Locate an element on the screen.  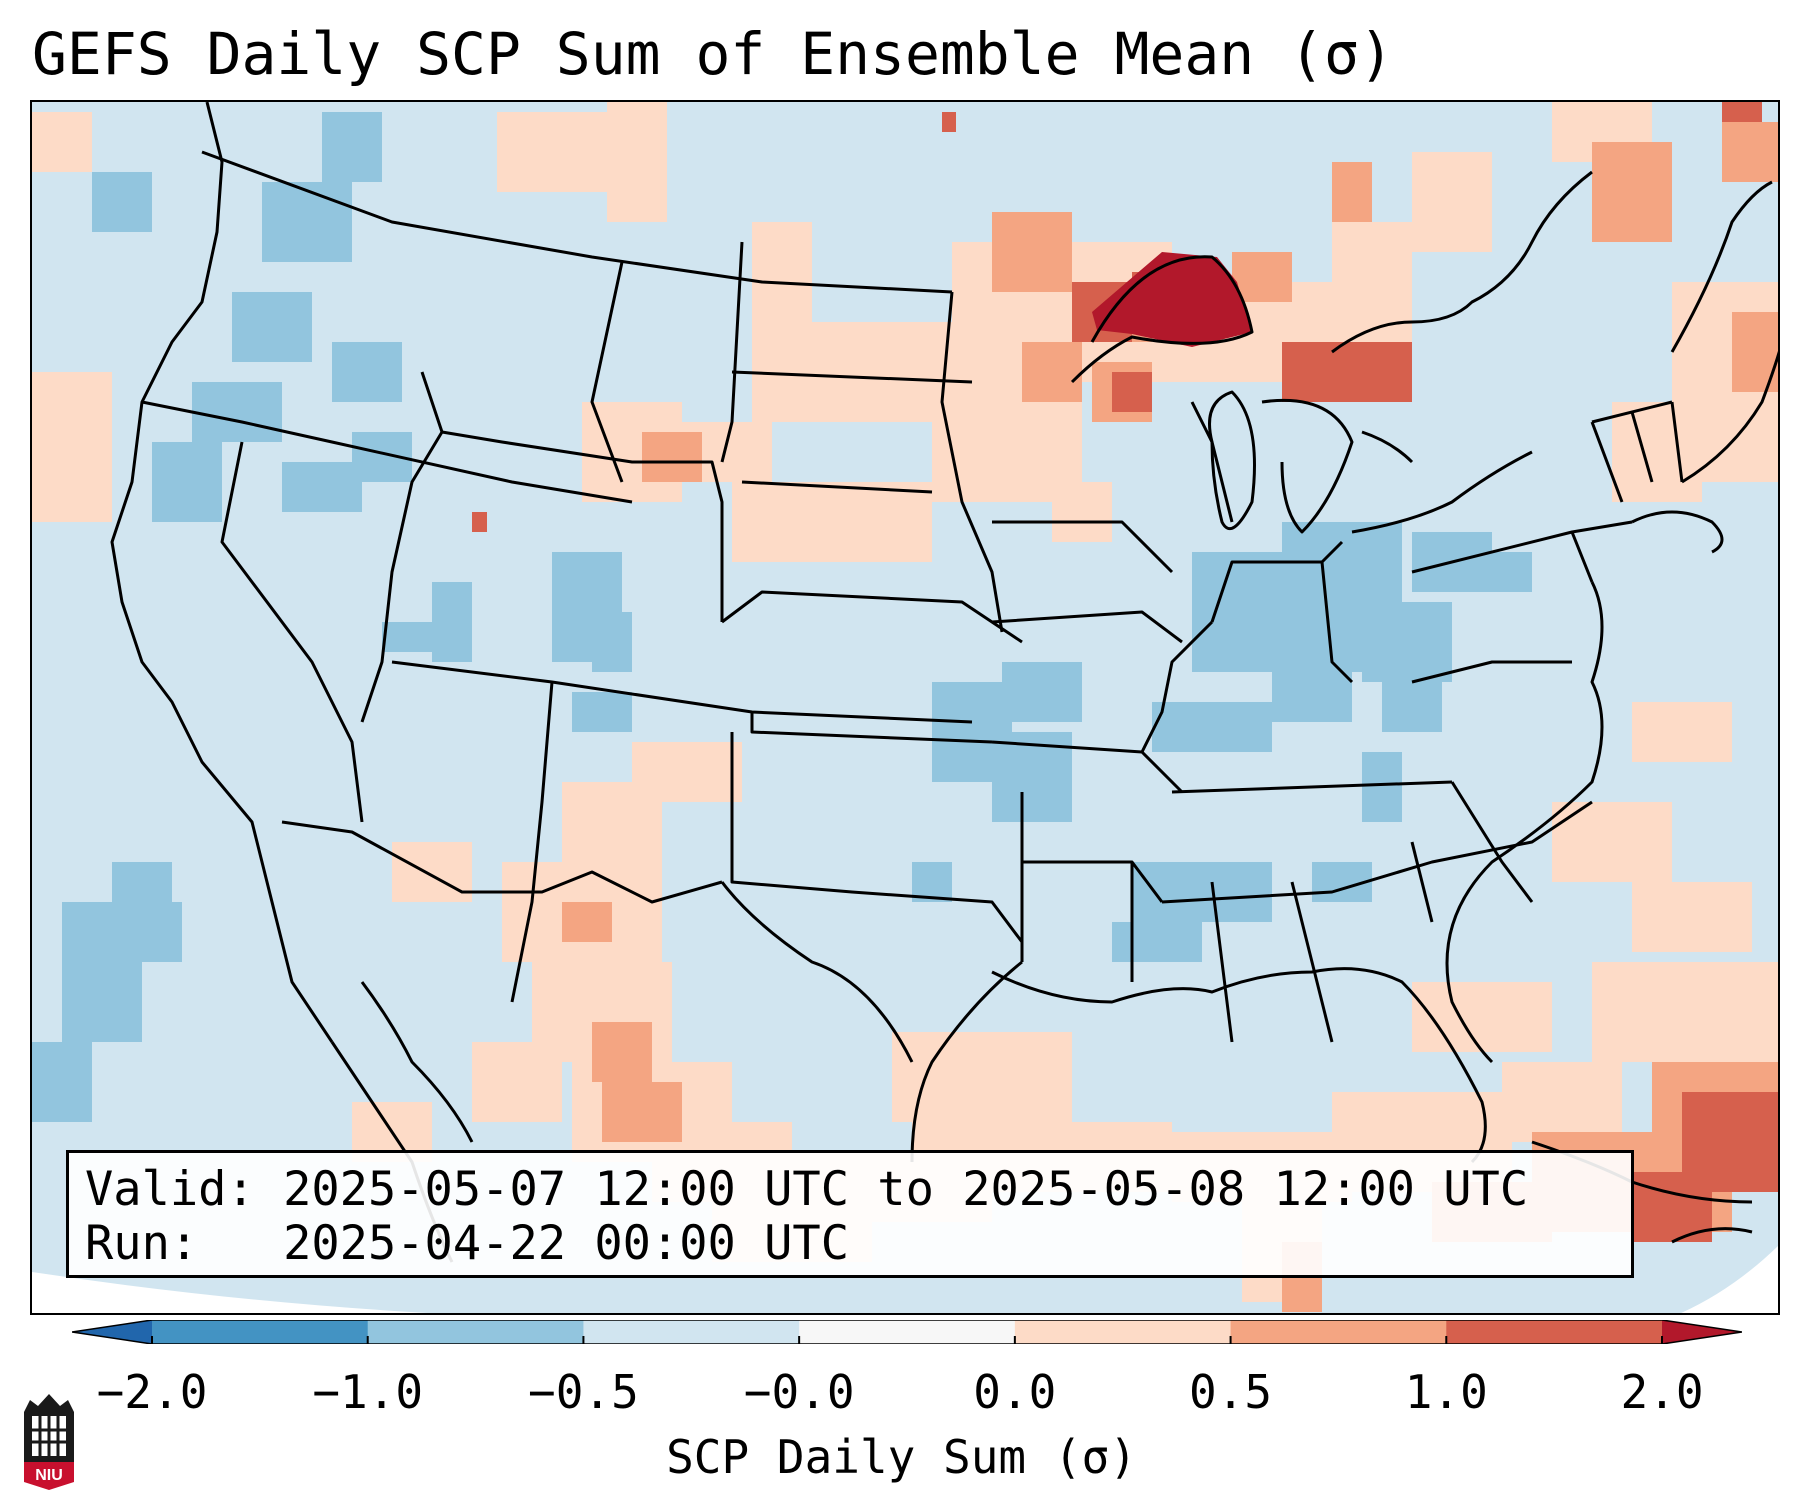
colorbar-under-extension is located at coordinates (112, 1332).